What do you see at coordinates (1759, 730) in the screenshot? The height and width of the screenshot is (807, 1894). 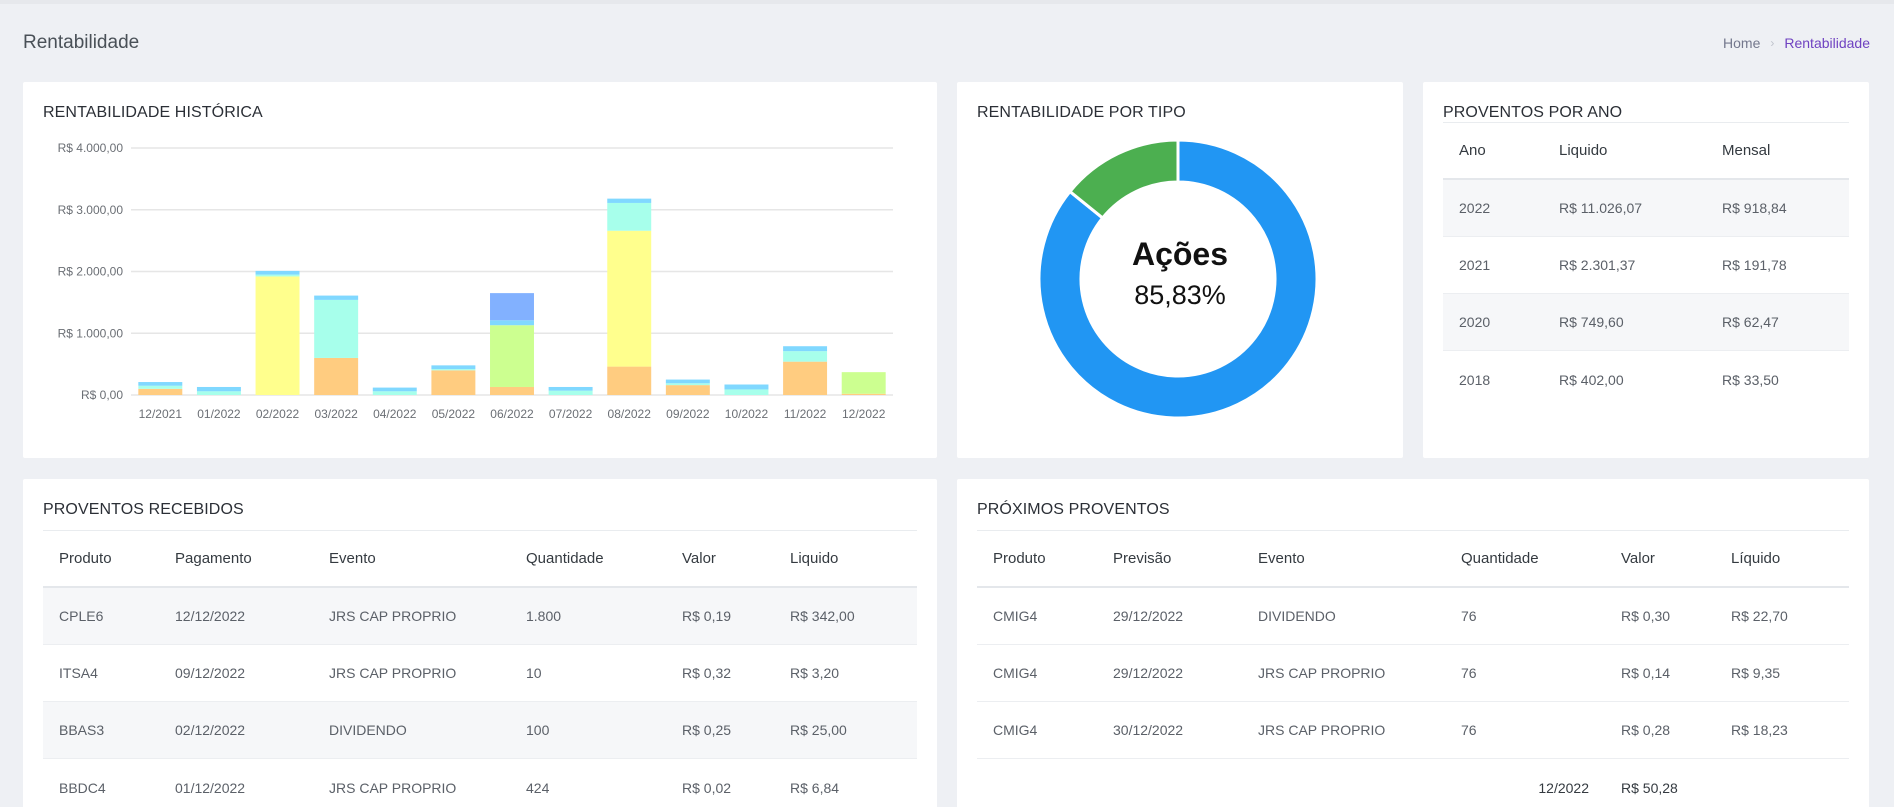 I see `cell-net: R$ 18,23` at bounding box center [1759, 730].